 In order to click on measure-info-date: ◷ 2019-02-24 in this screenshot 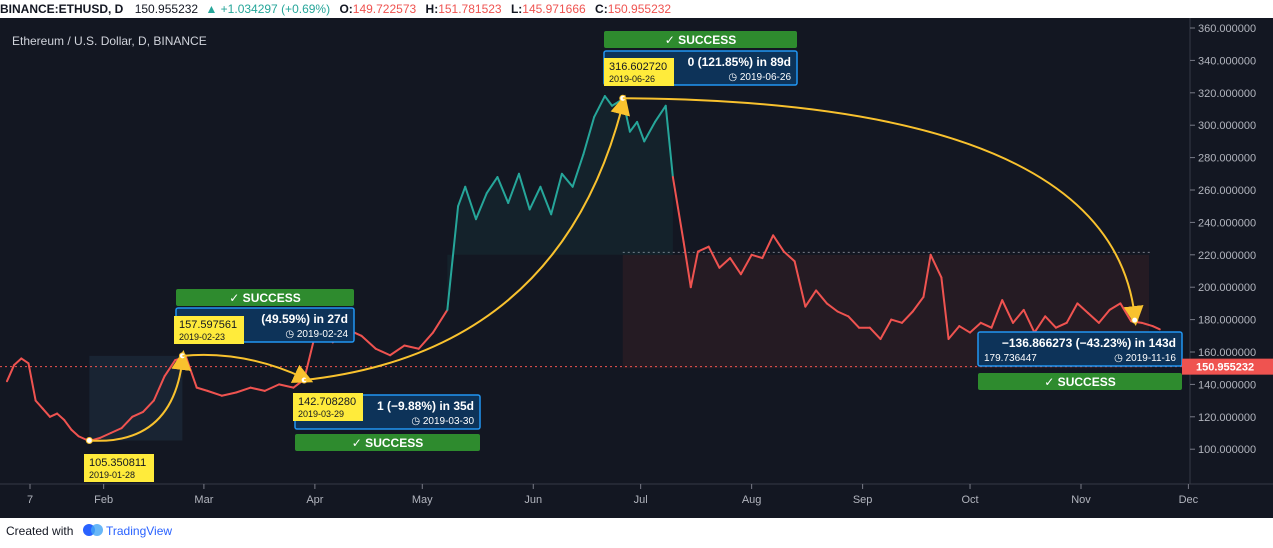, I will do `click(316, 334)`.